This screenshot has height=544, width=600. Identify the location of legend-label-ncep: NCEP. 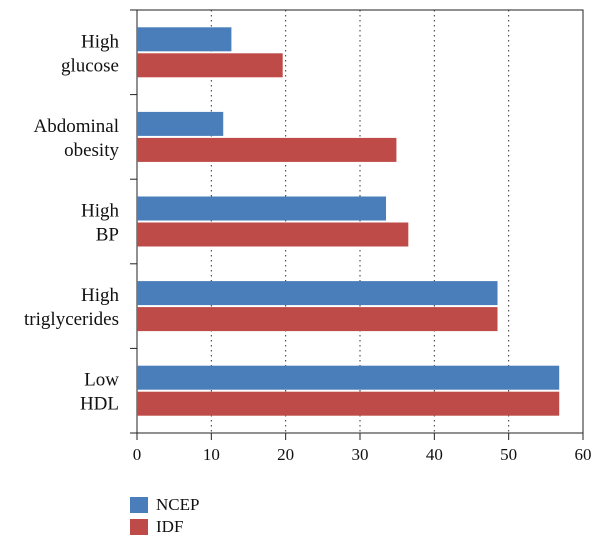
(178, 504).